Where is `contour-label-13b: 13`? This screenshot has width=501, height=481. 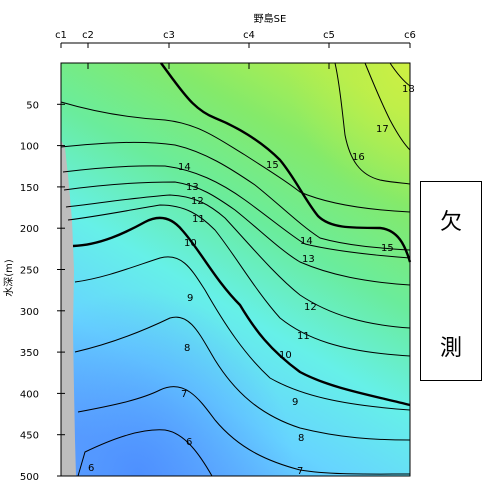
contour-label-13b: 13 is located at coordinates (308, 259).